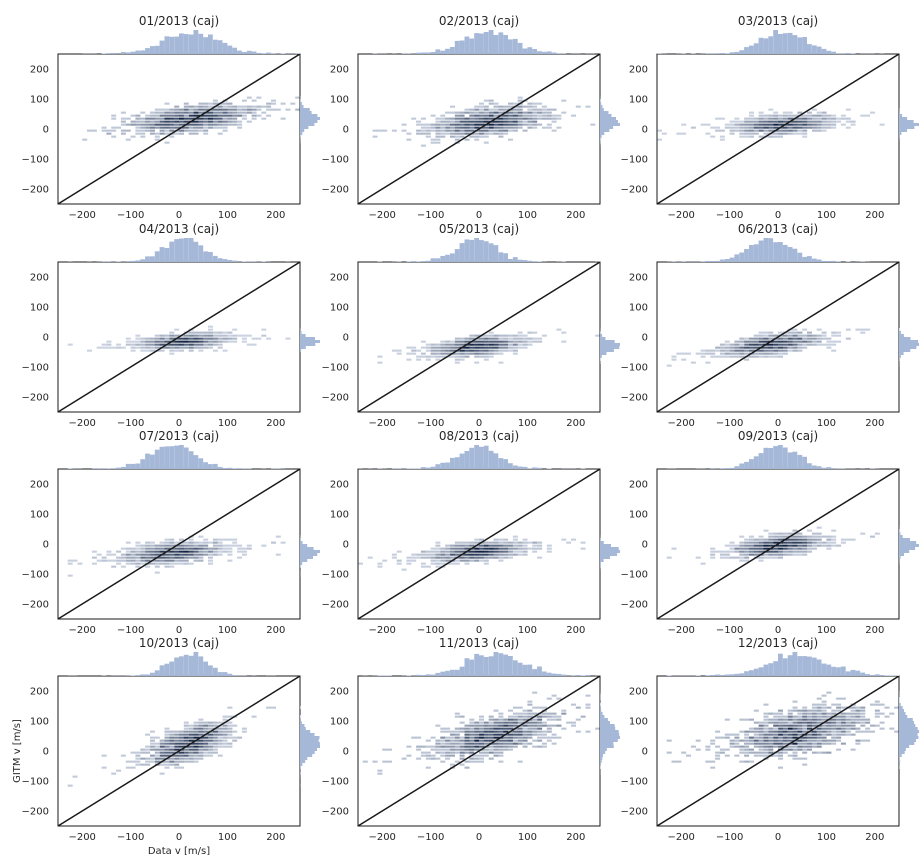  Describe the element at coordinates (381, 630) in the screenshot. I see `x-tick-label: −200` at that location.